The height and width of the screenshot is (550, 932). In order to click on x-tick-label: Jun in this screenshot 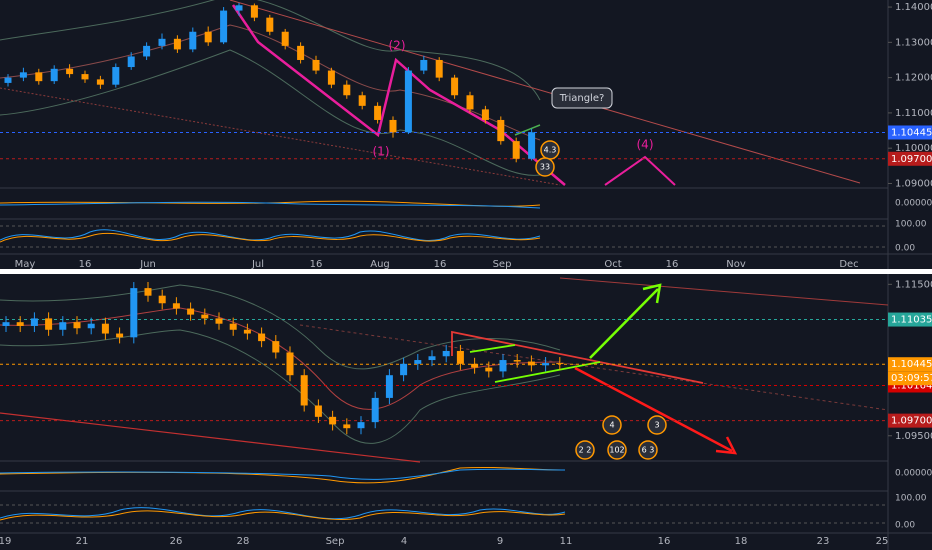, I will do `click(147, 264)`.